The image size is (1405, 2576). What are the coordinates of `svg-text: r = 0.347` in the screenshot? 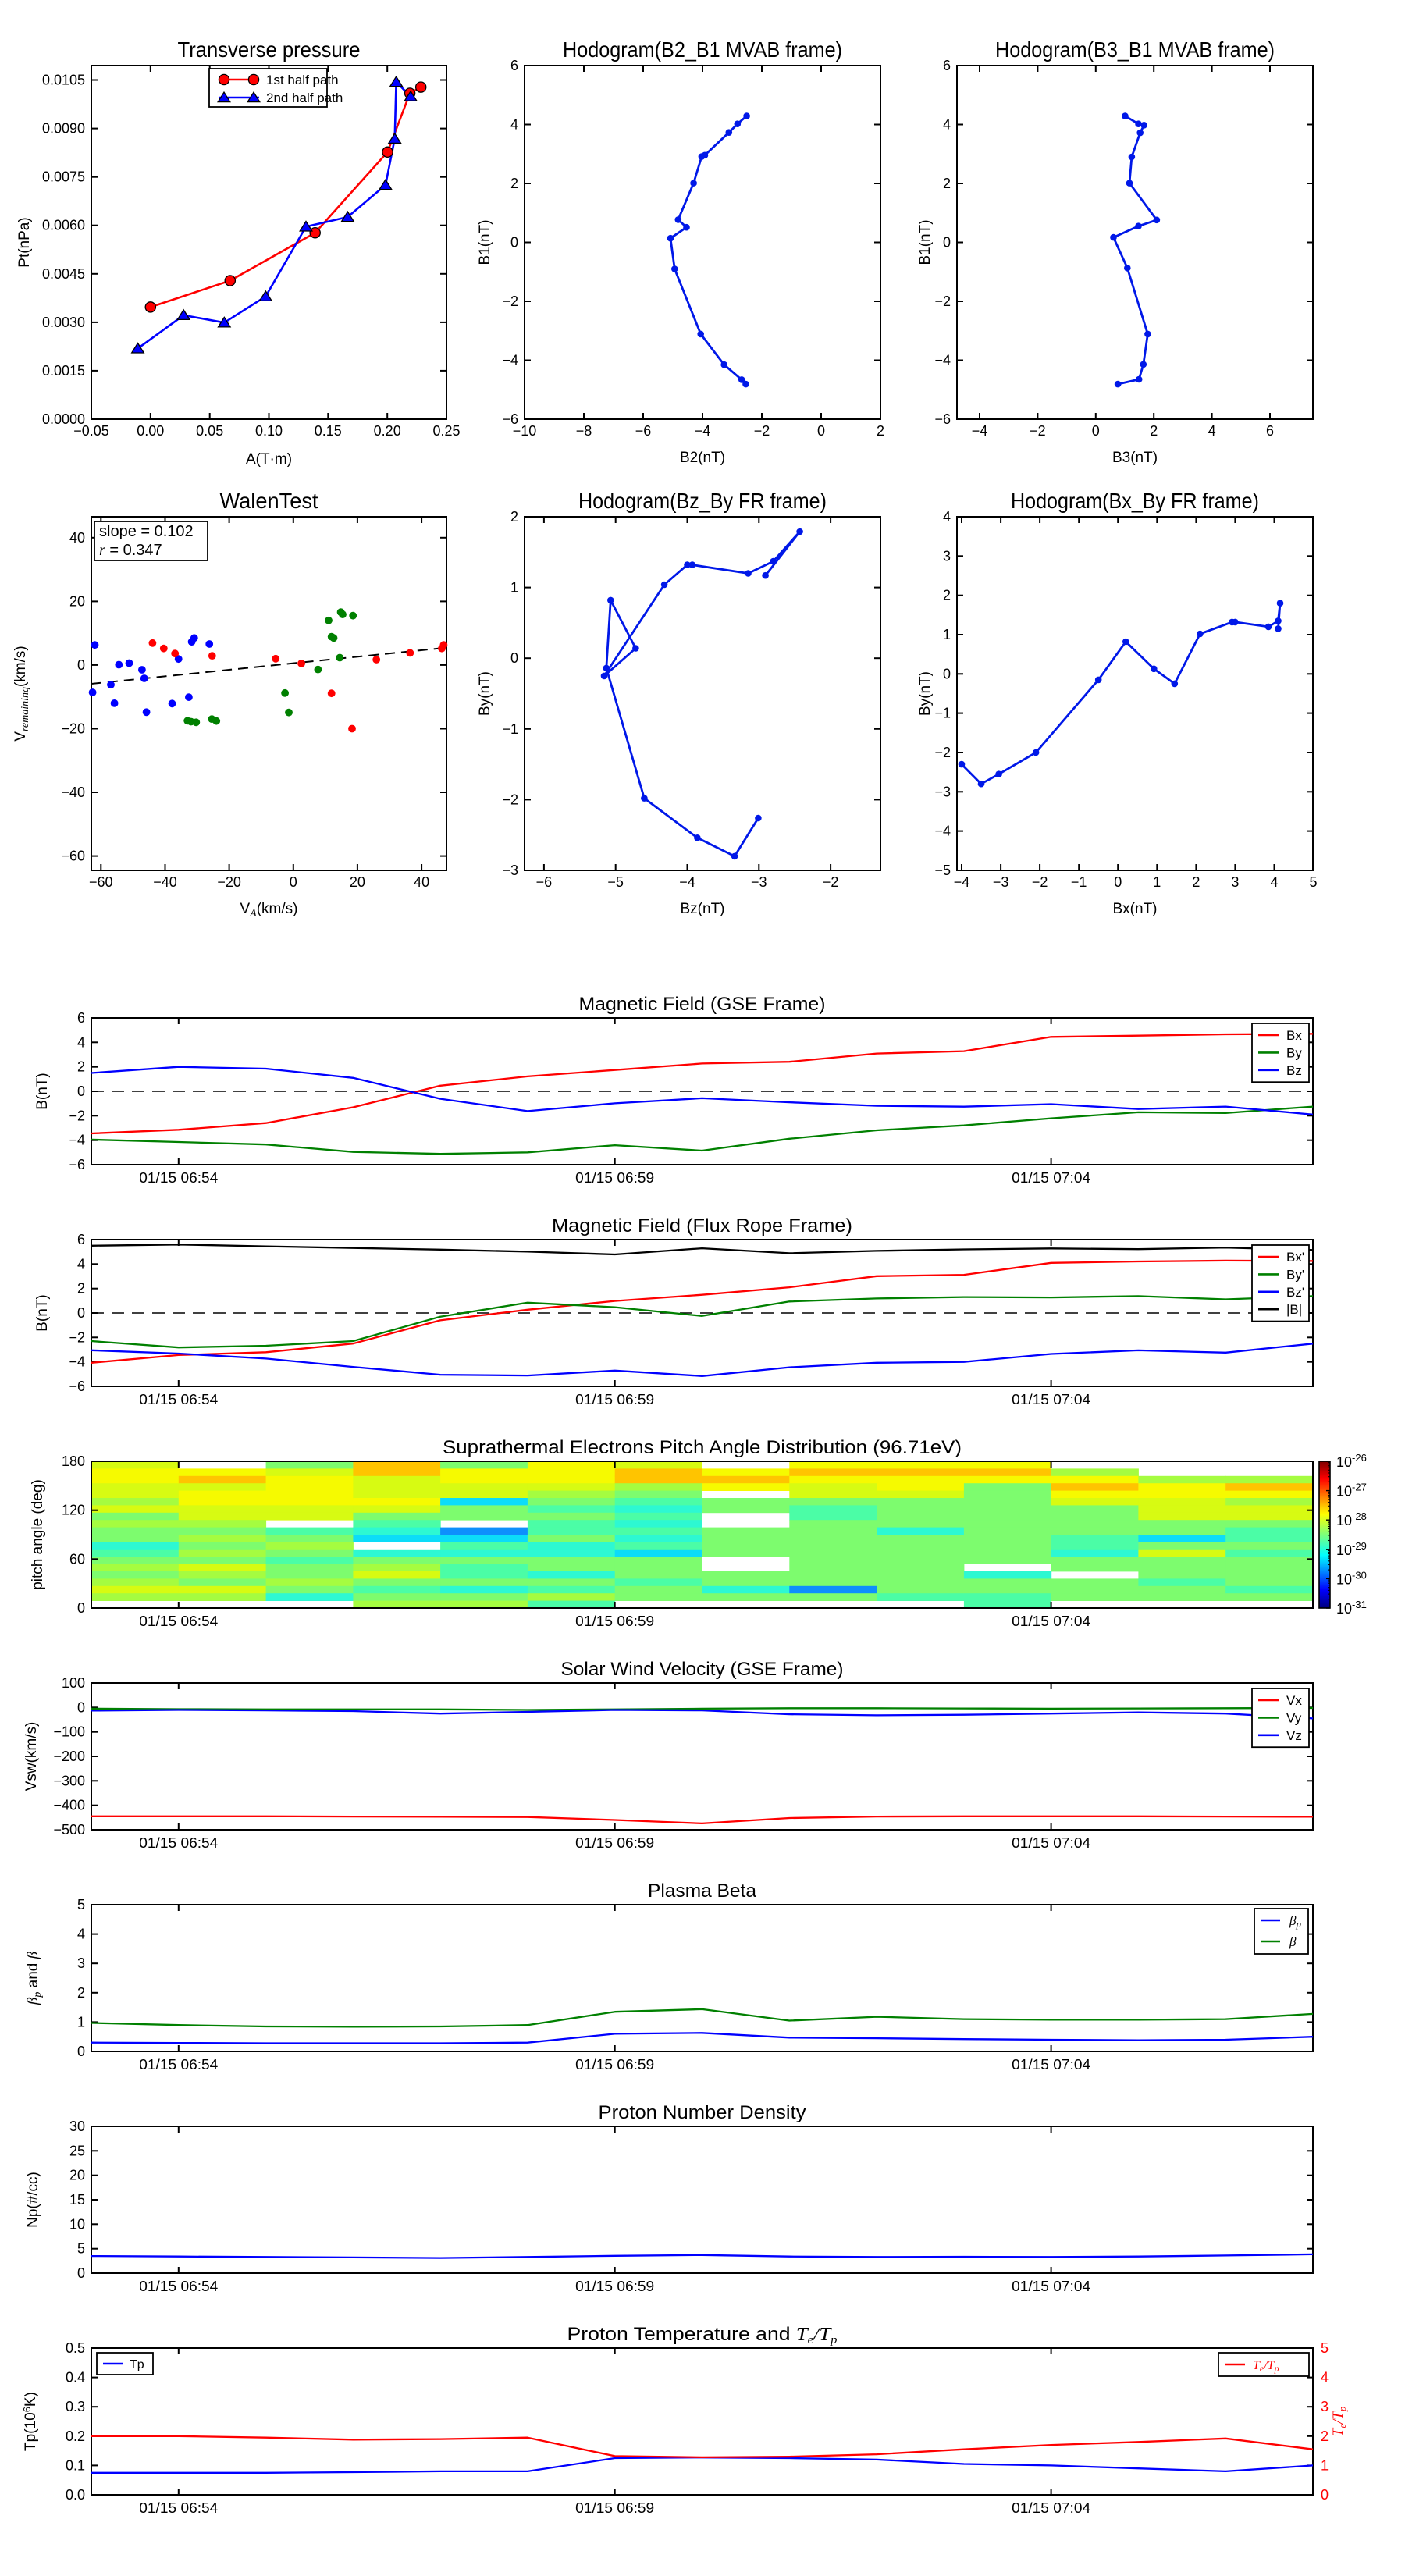 It's located at (130, 550).